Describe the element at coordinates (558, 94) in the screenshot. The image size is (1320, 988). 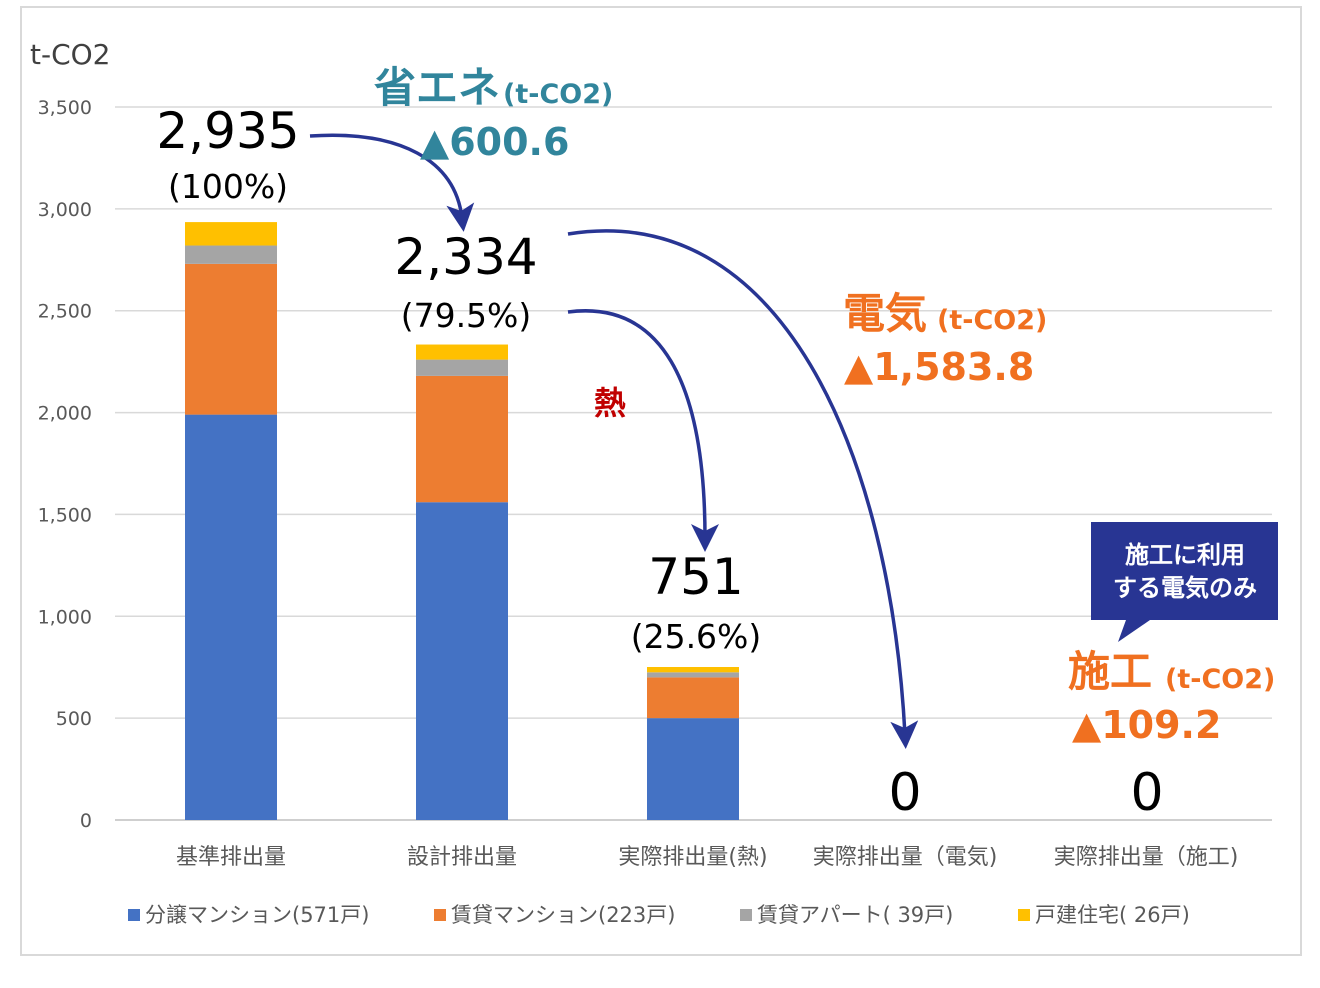
I see `saving-unit: (t-CO2)` at that location.